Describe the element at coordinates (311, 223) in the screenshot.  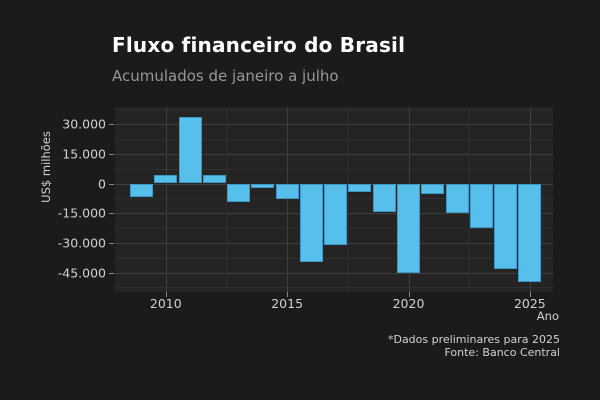
I see `bar-2016` at that location.